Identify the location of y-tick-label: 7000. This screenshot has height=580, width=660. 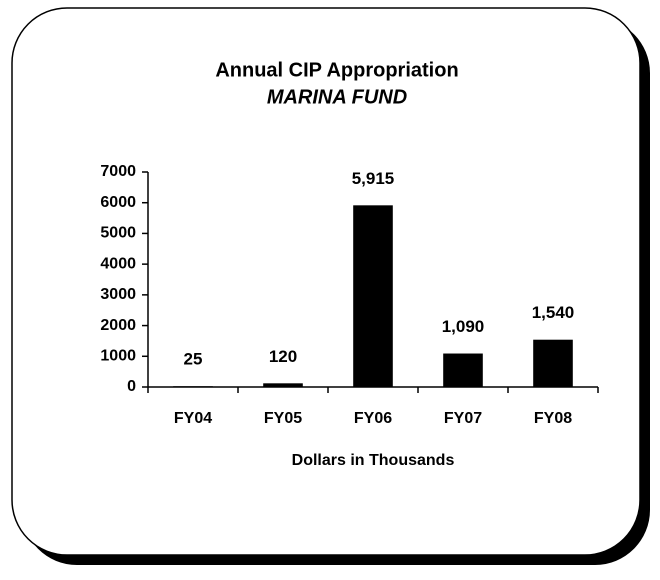
(118, 171).